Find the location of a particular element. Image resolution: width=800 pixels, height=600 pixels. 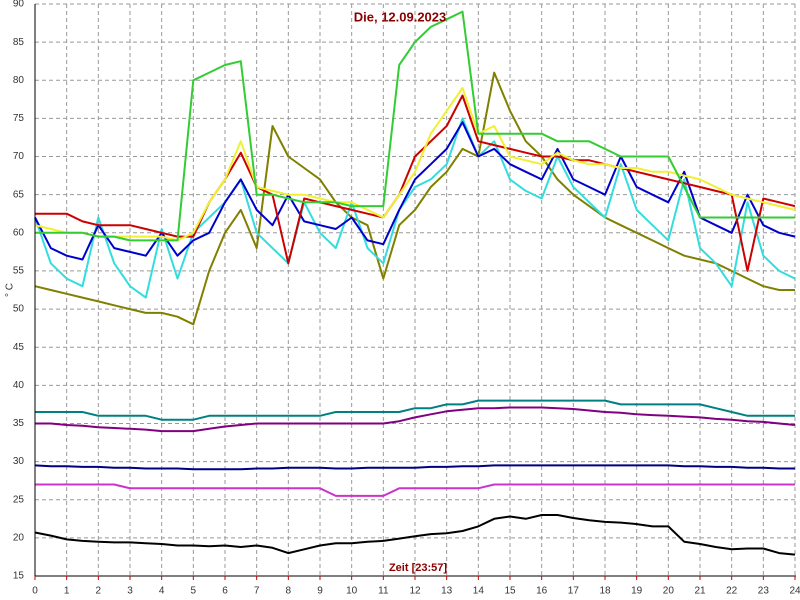

x-tick-label: 12 is located at coordinates (415, 591).